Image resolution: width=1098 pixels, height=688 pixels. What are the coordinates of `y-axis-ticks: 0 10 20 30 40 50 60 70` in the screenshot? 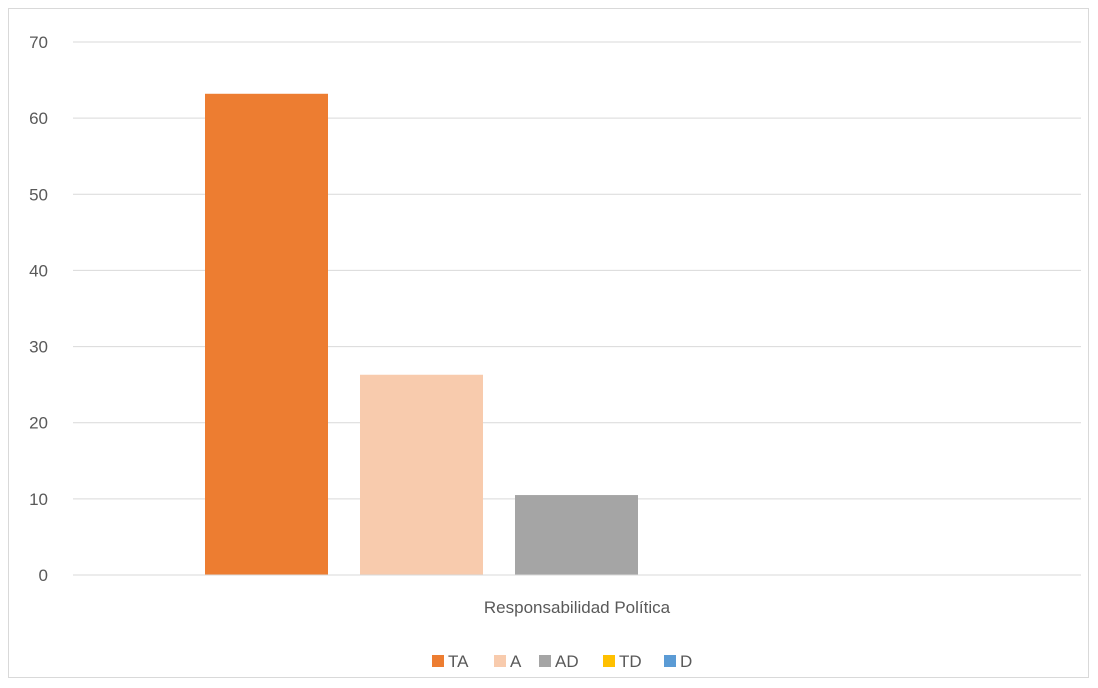 It's located at (38, 309).